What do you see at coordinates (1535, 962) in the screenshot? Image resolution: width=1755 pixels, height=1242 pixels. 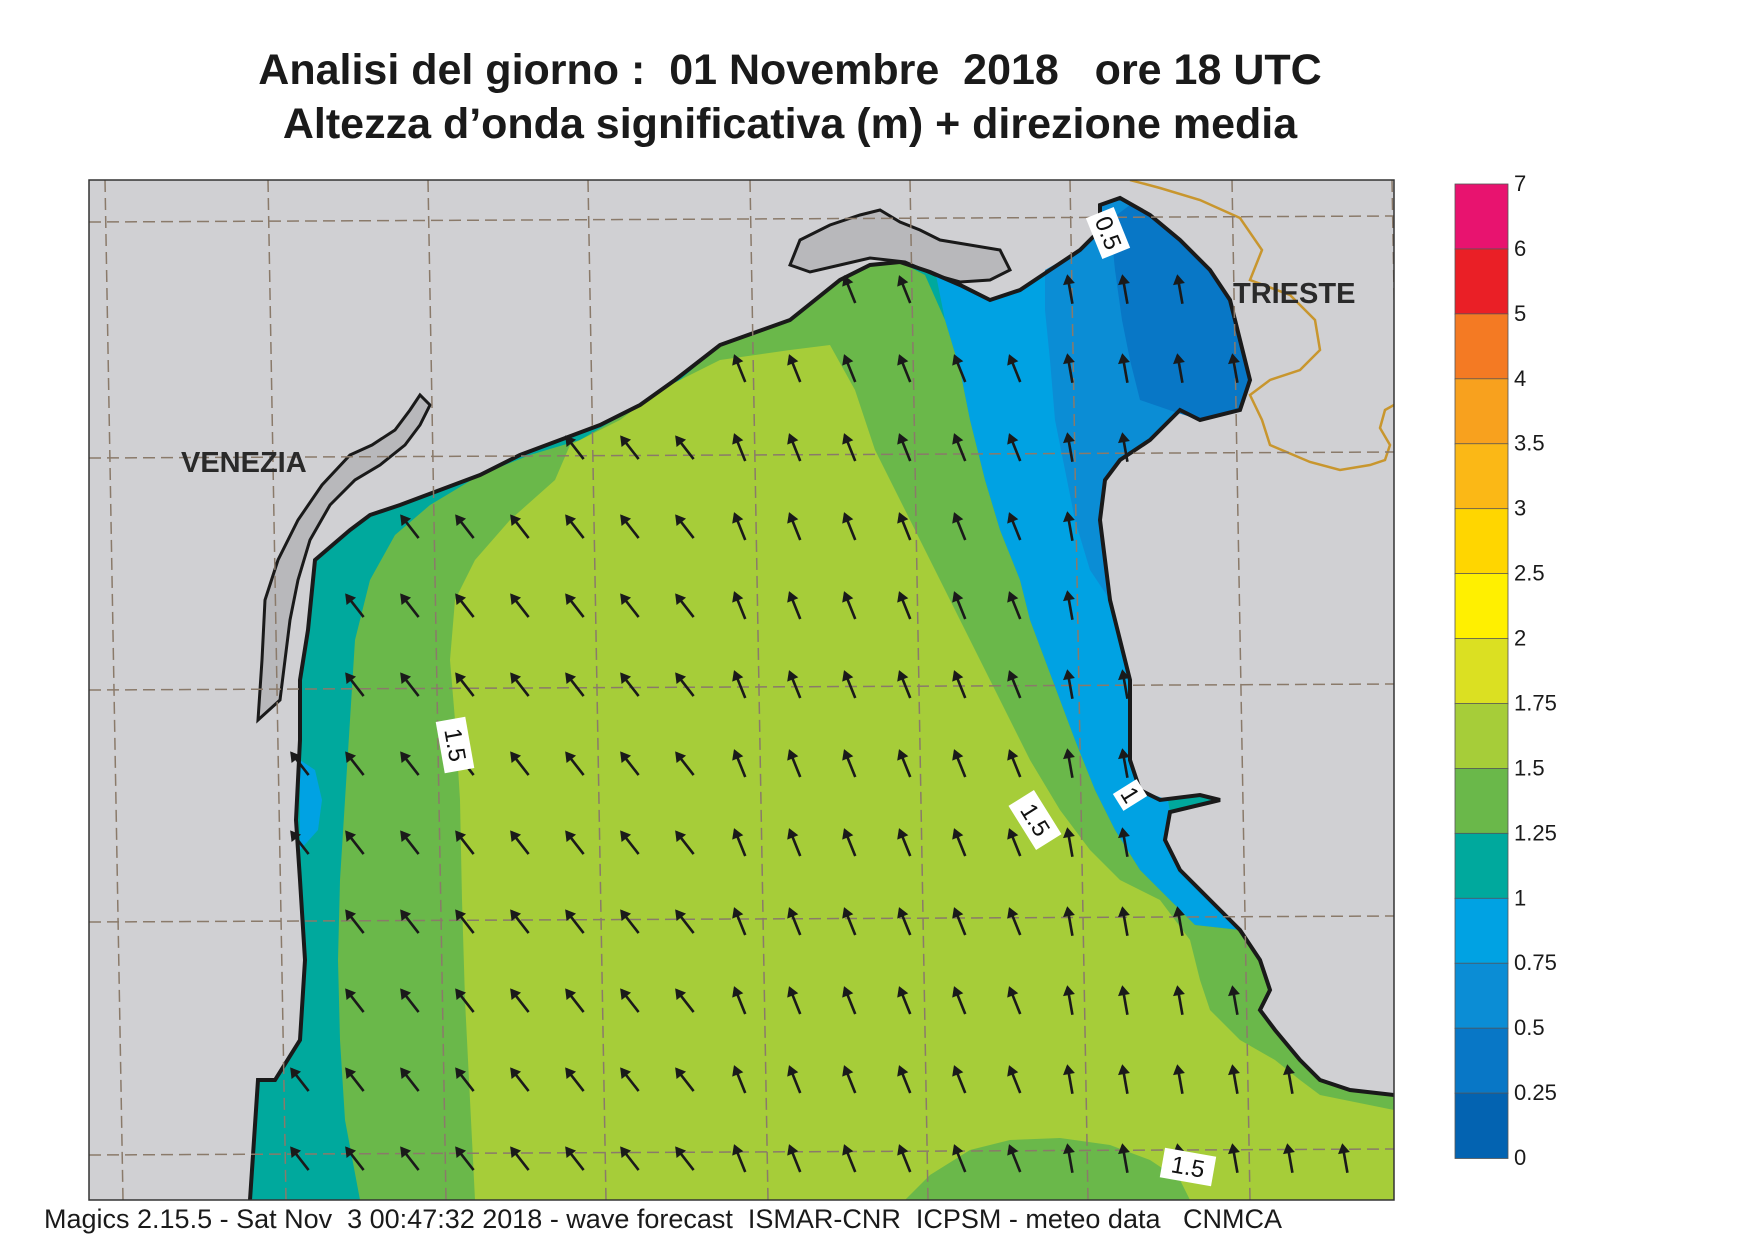 I see `legend-label: 0.75` at bounding box center [1535, 962].